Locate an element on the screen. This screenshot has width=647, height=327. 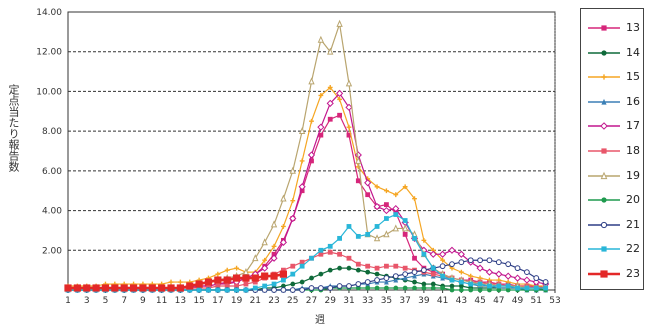
legend-item-14: 14 is located at coordinates (613, 53).